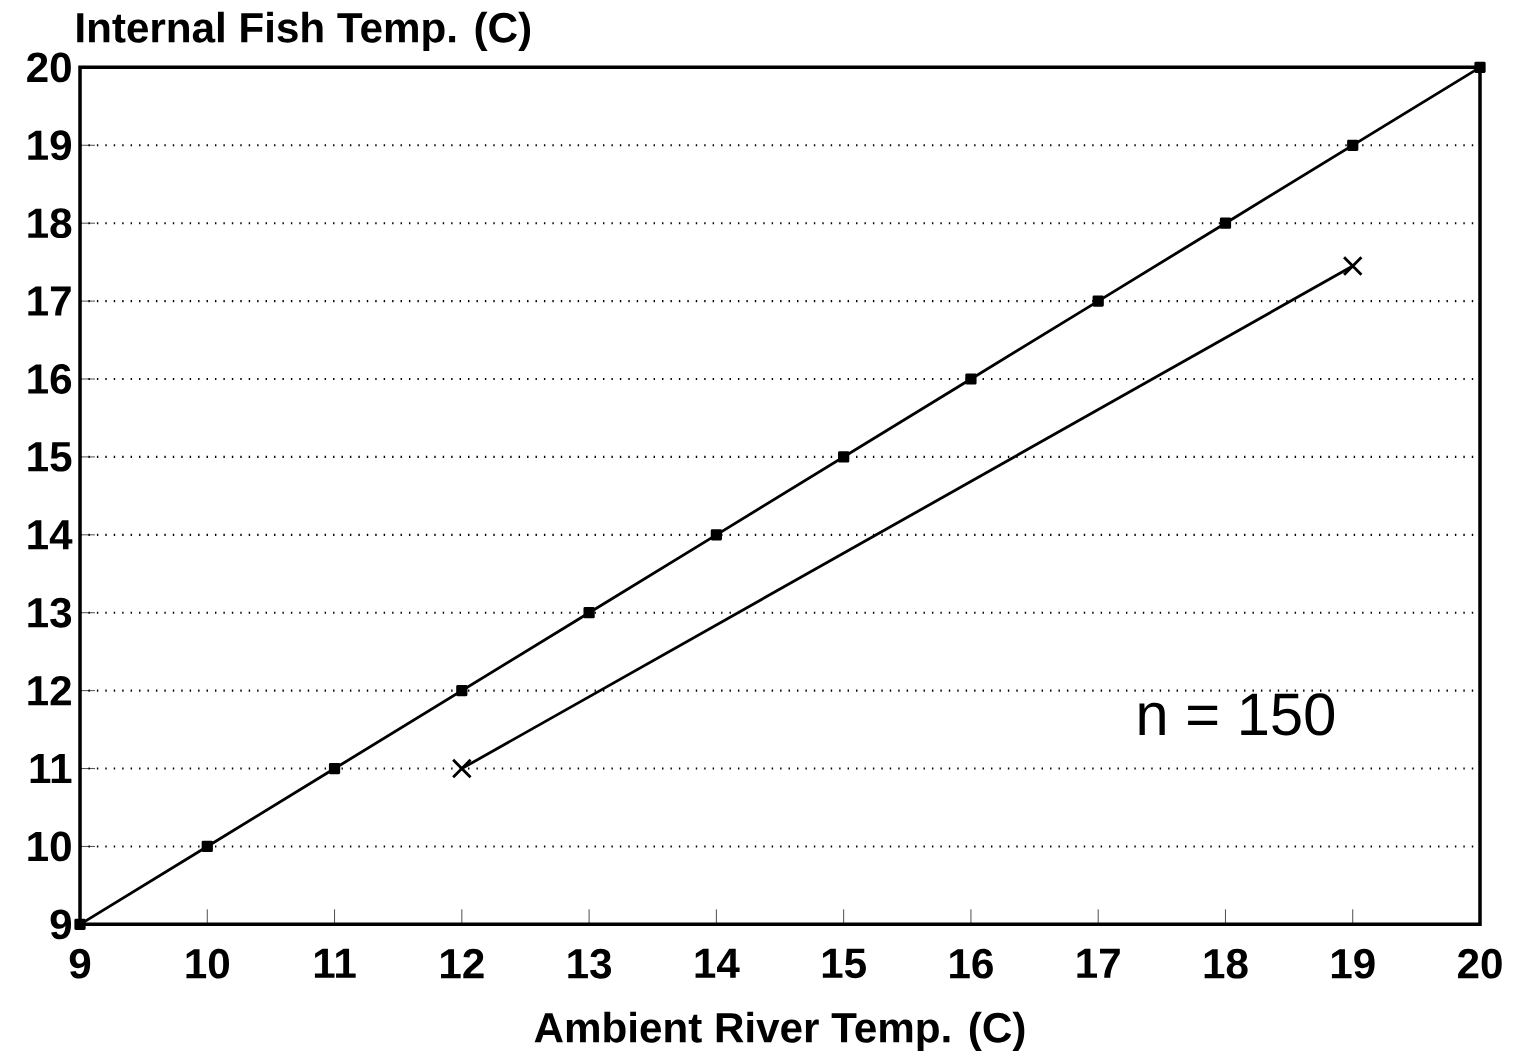 This screenshot has width=1516, height=1063. What do you see at coordinates (50, 457) in the screenshot?
I see `y-tick-label: 15` at bounding box center [50, 457].